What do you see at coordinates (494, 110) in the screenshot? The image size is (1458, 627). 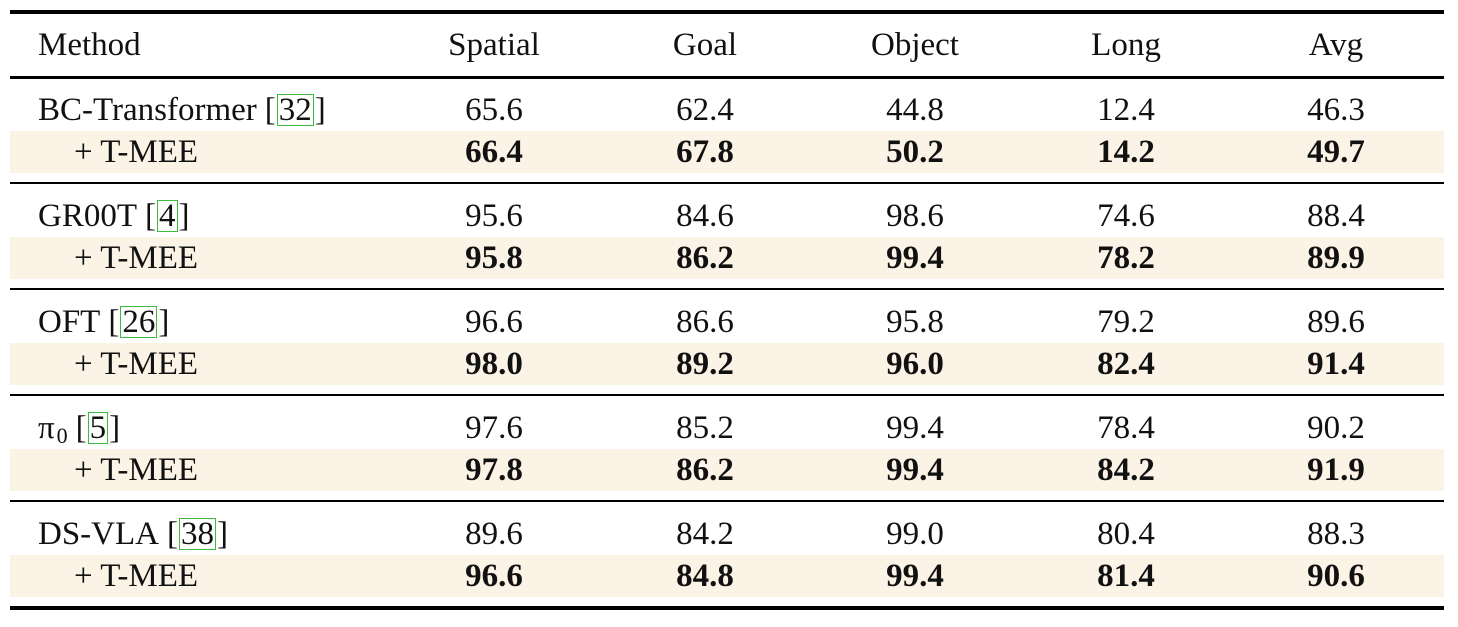 I see `value-spatial: 65.6` at bounding box center [494, 110].